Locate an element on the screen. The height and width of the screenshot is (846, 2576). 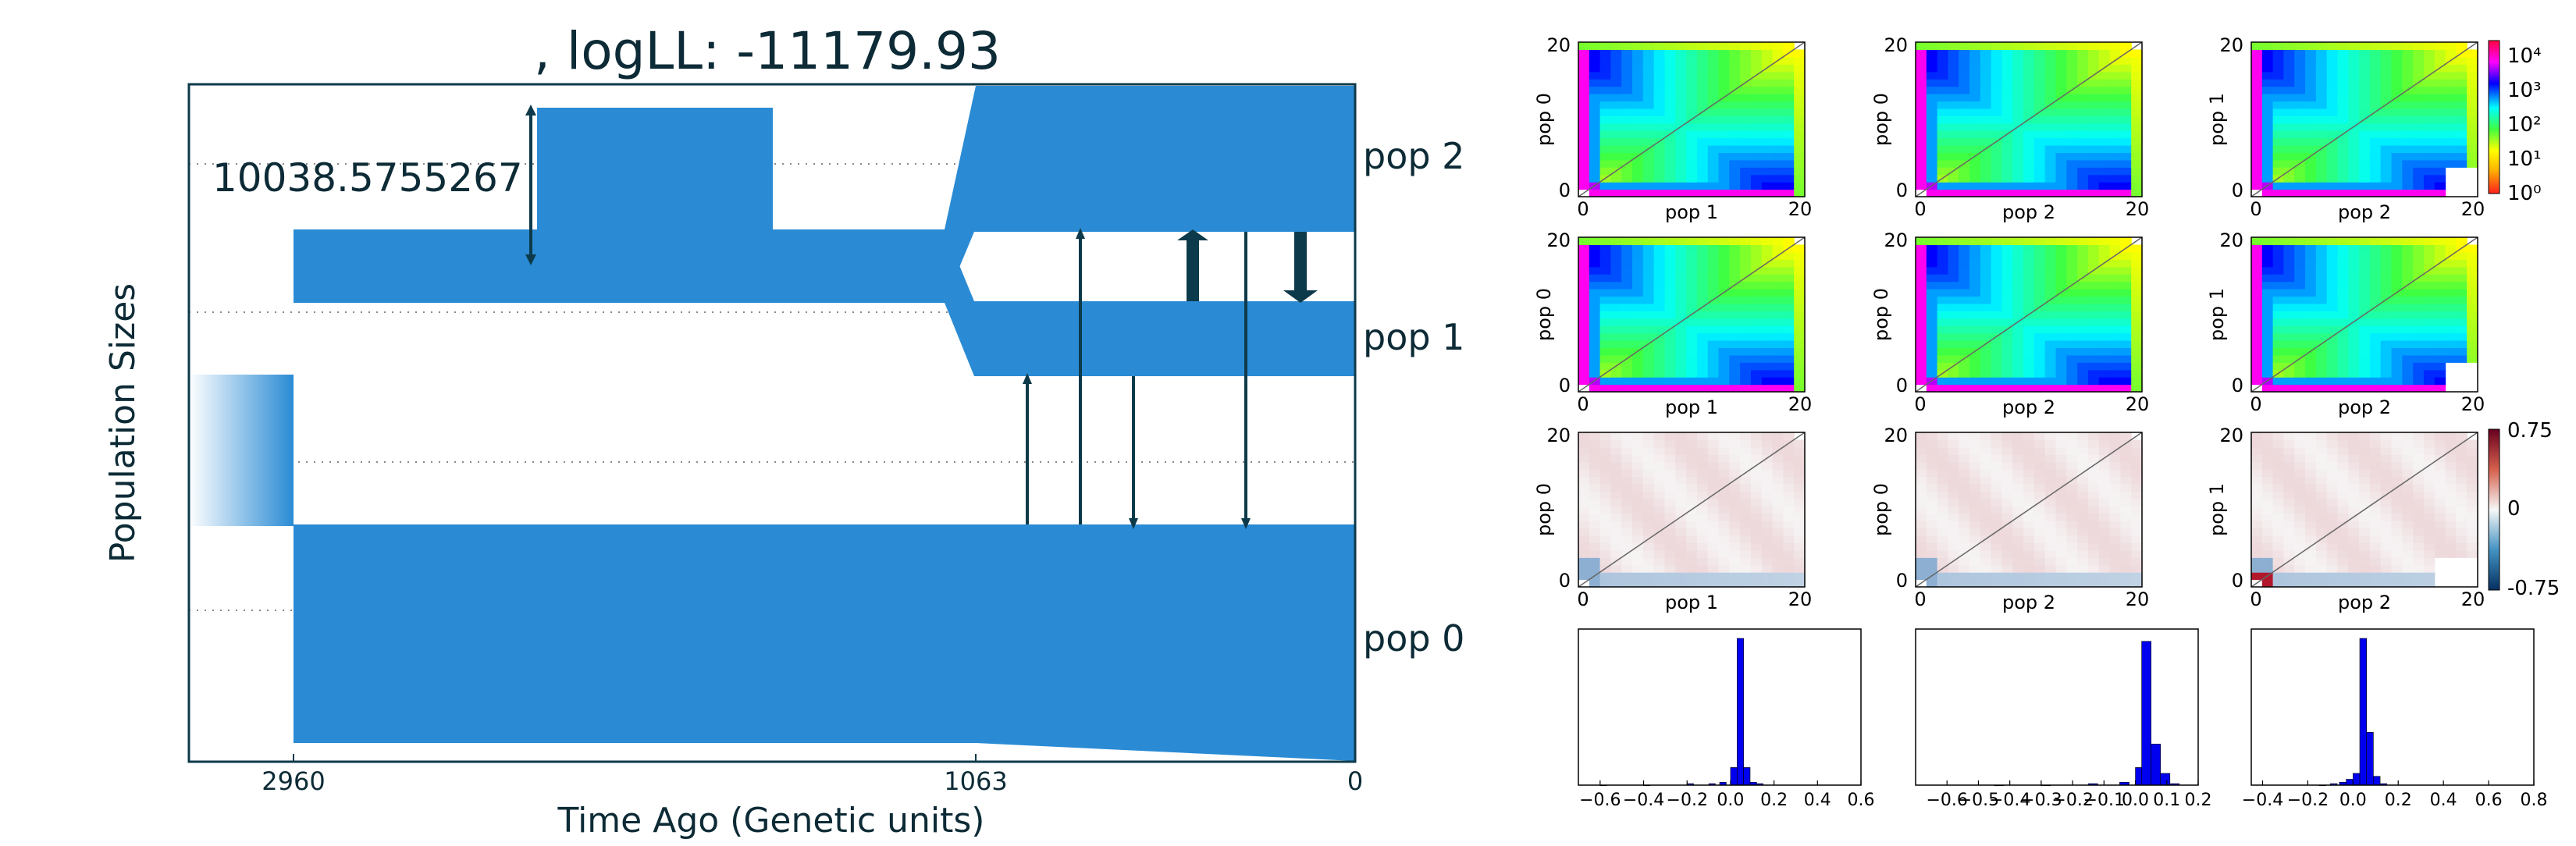
heatmap-y-label: pop 0 is located at coordinates (1544, 120).